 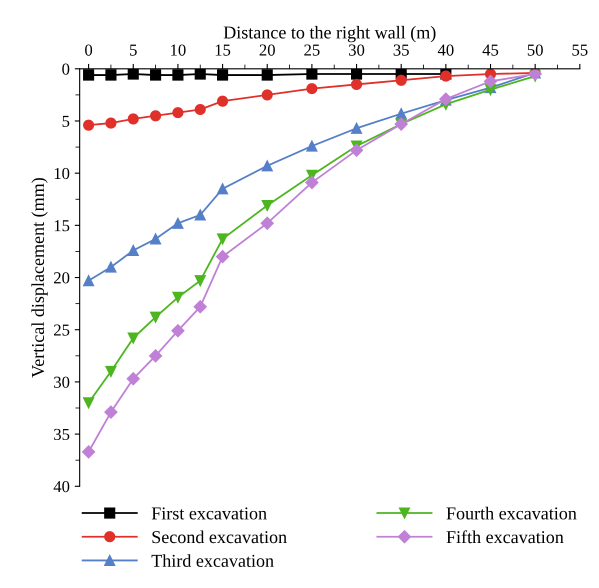 I want to click on y-tick-label: 0, so click(x=66, y=69).